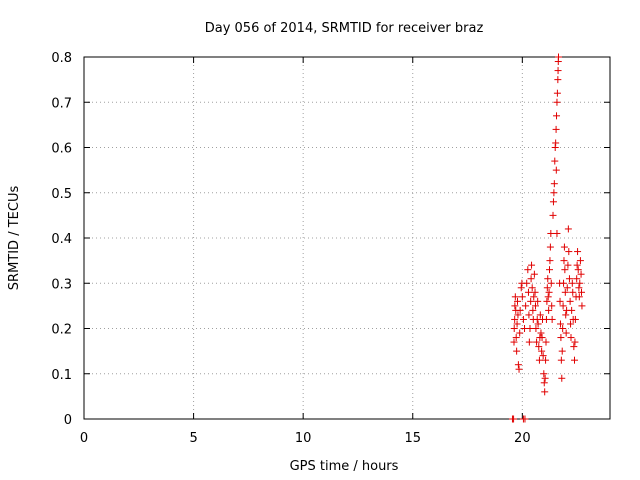  I want to click on x-tick-label: 15, so click(412, 438).